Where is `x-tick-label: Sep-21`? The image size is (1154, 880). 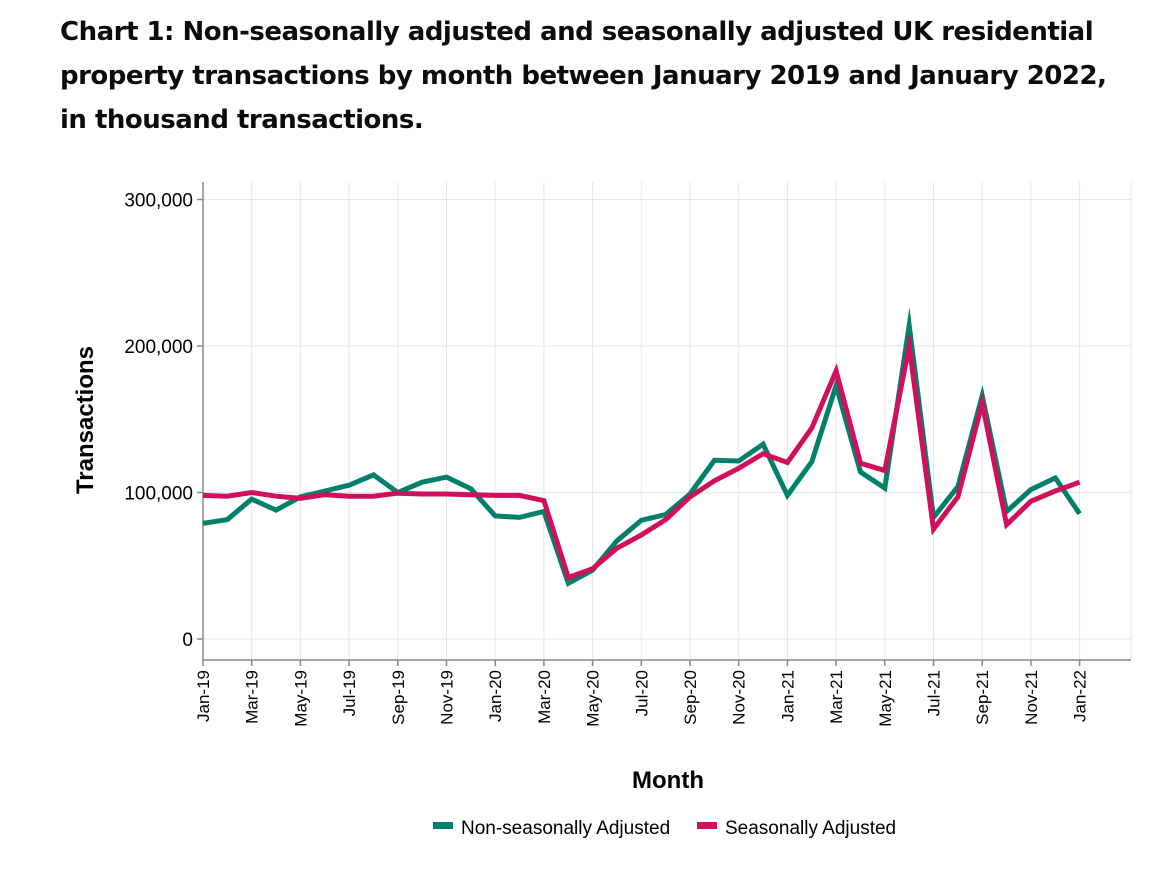 x-tick-label: Sep-21 is located at coordinates (982, 697).